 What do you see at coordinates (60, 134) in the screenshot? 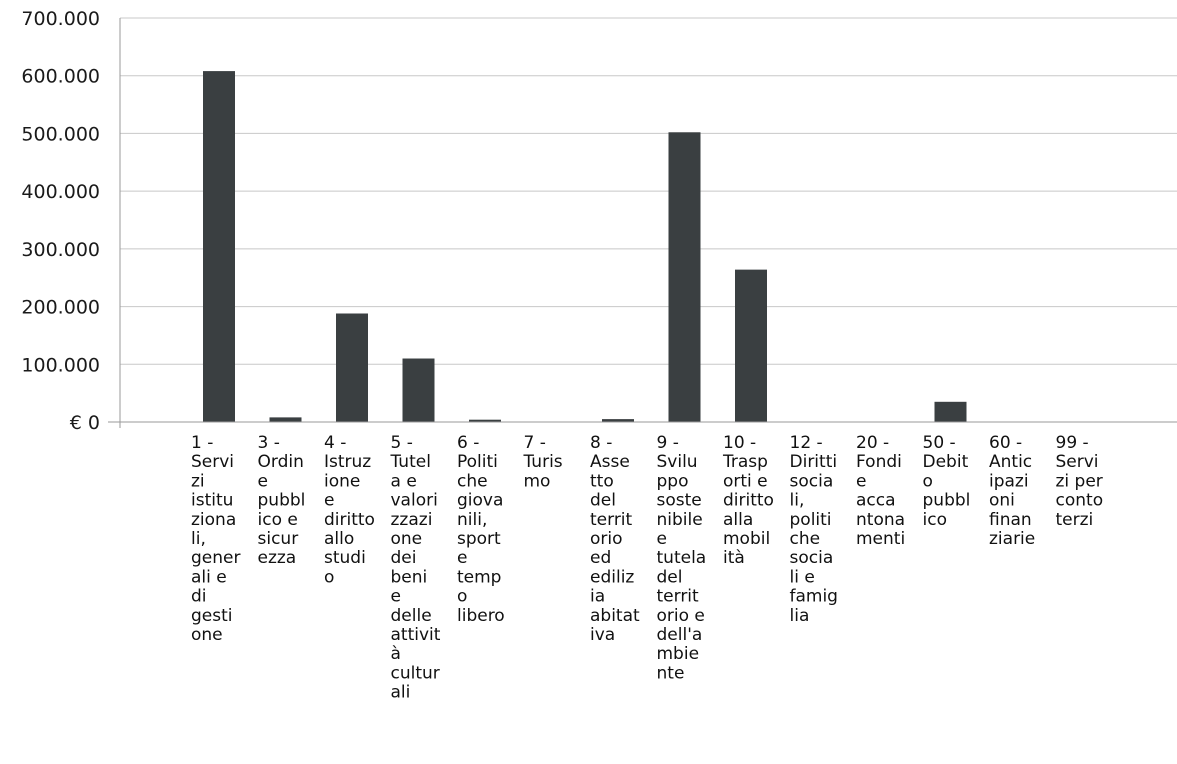
I see `y-tick-label: 500.000` at bounding box center [60, 134].